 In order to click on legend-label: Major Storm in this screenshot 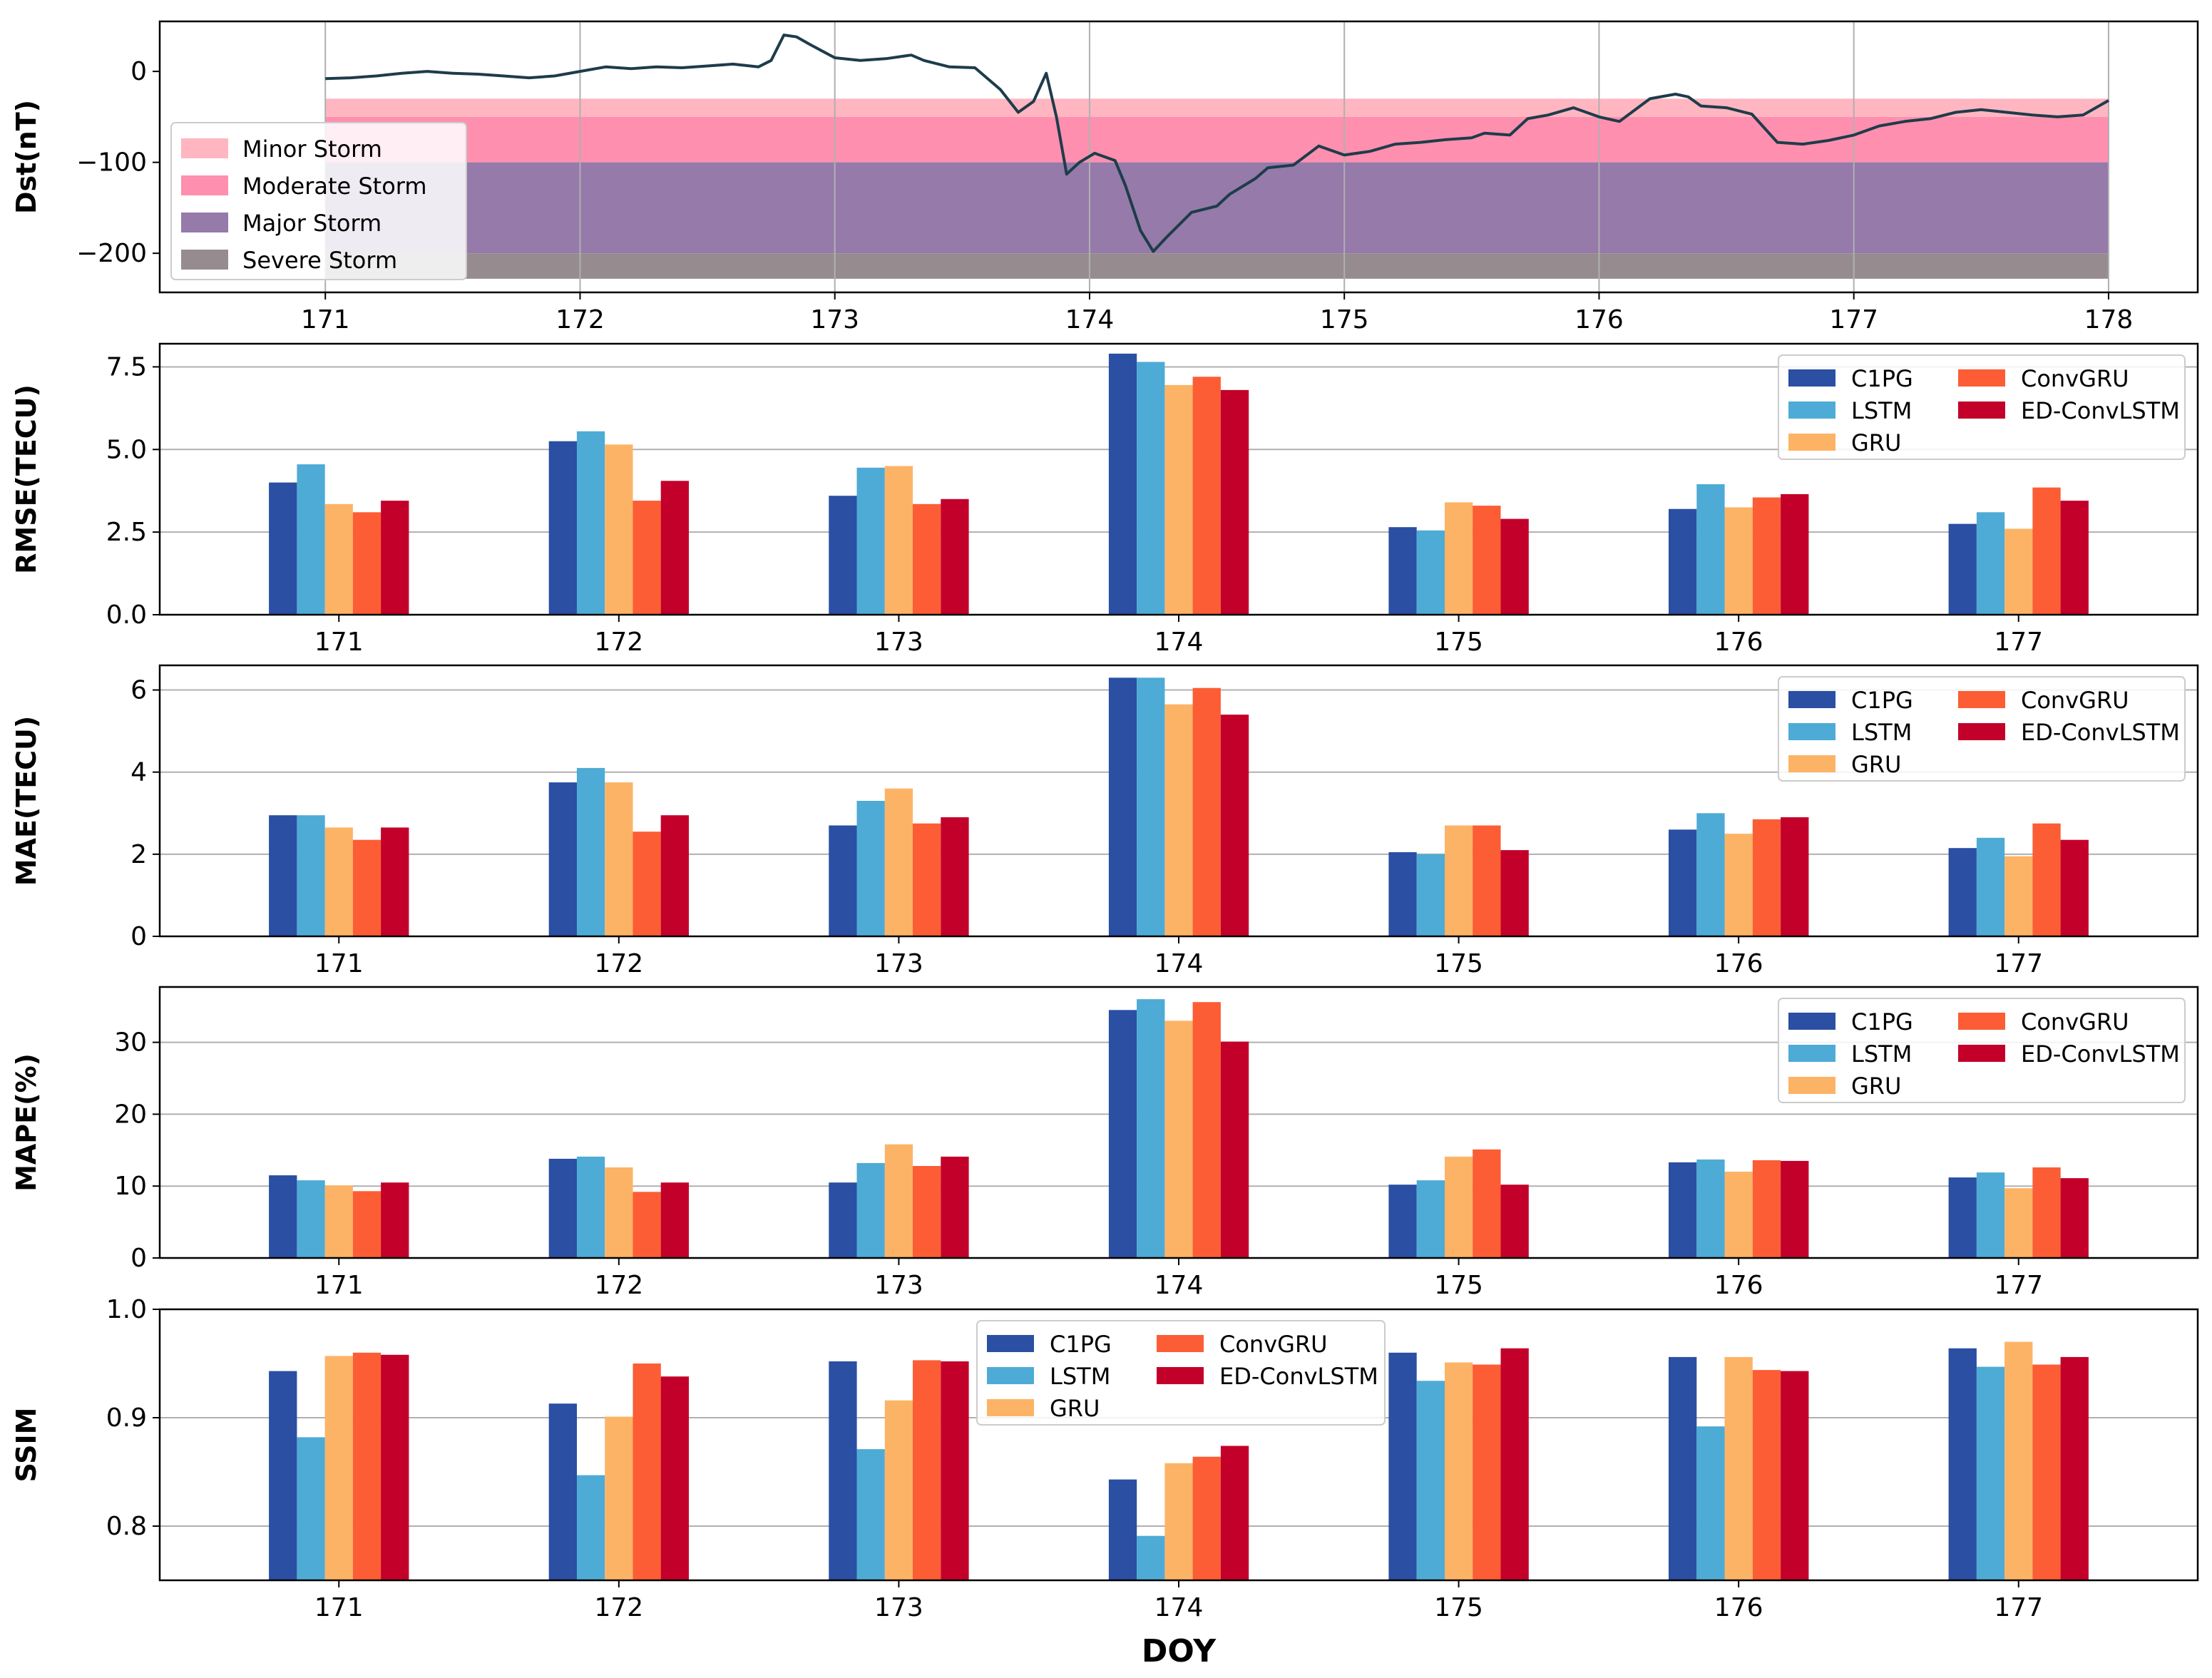, I will do `click(312, 224)`.